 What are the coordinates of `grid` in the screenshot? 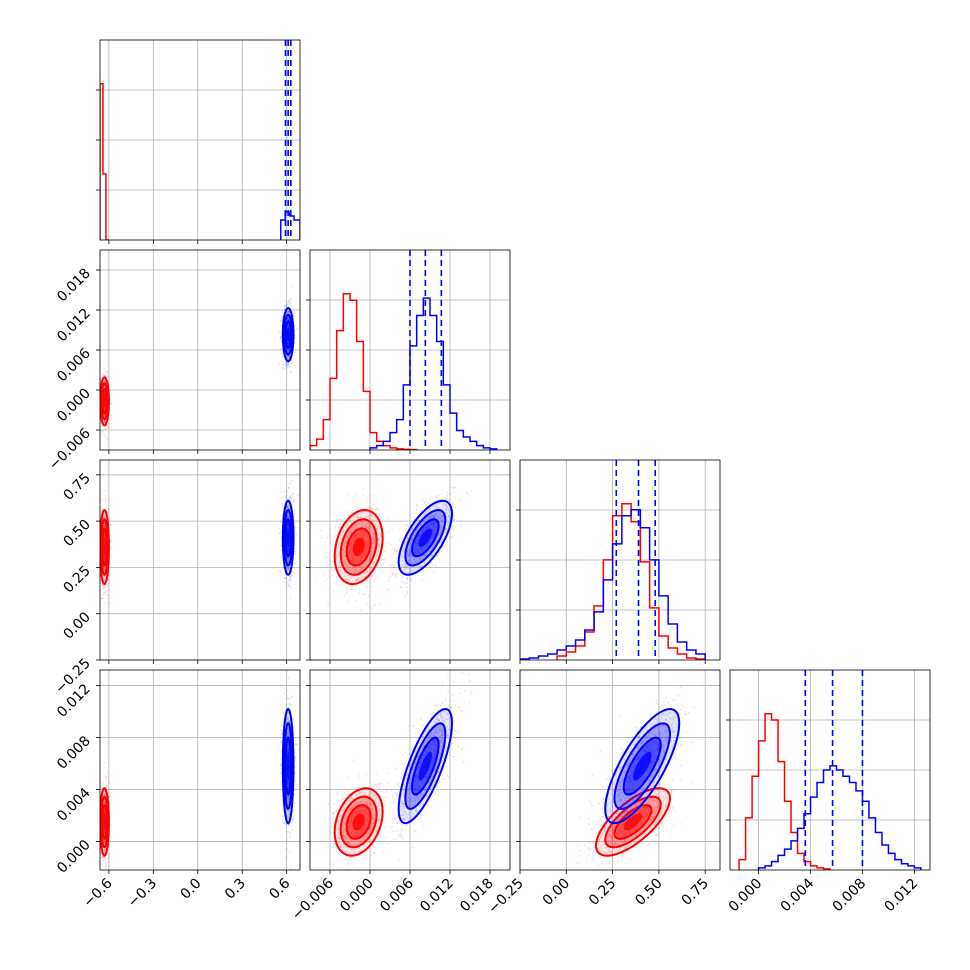 It's located at (619, 560).